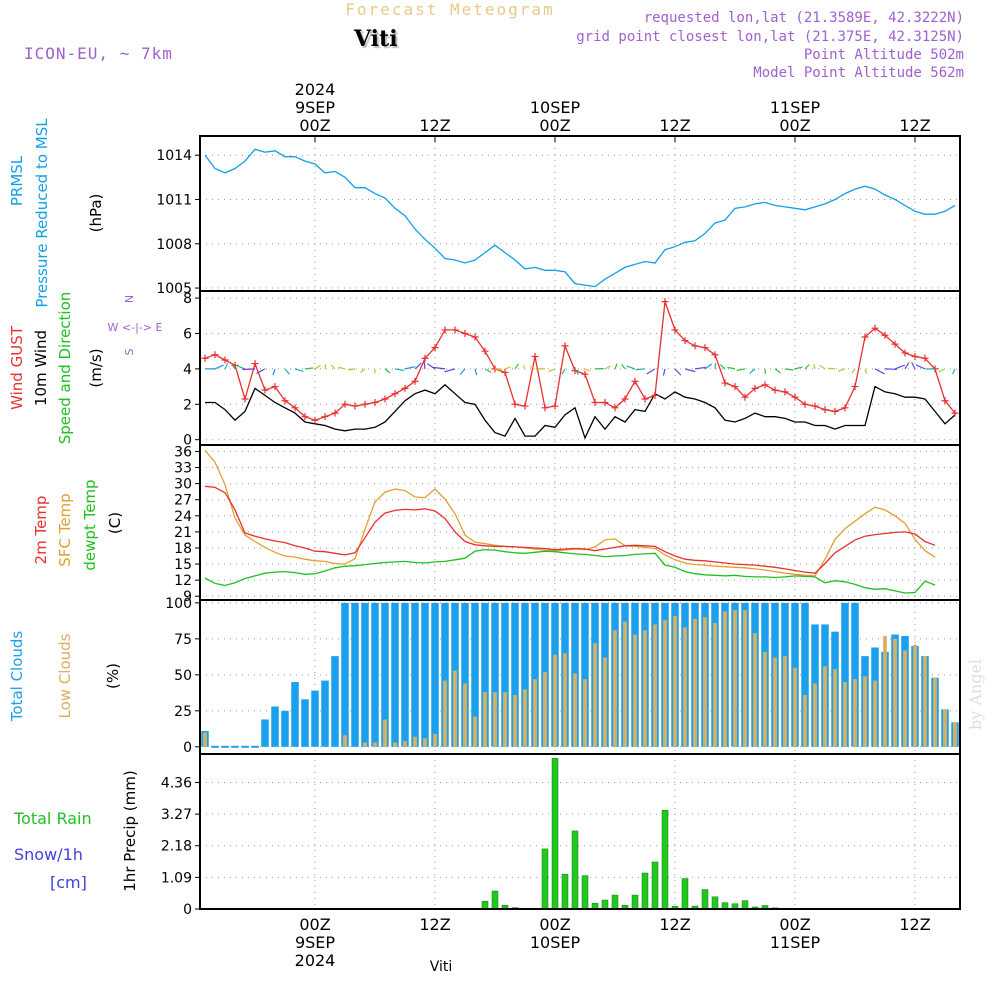 Image resolution: width=1000 pixels, height=1000 pixels. Describe the element at coordinates (795, 942) in the screenshot. I see `time-axis-label-bottom: 11SEP` at that location.